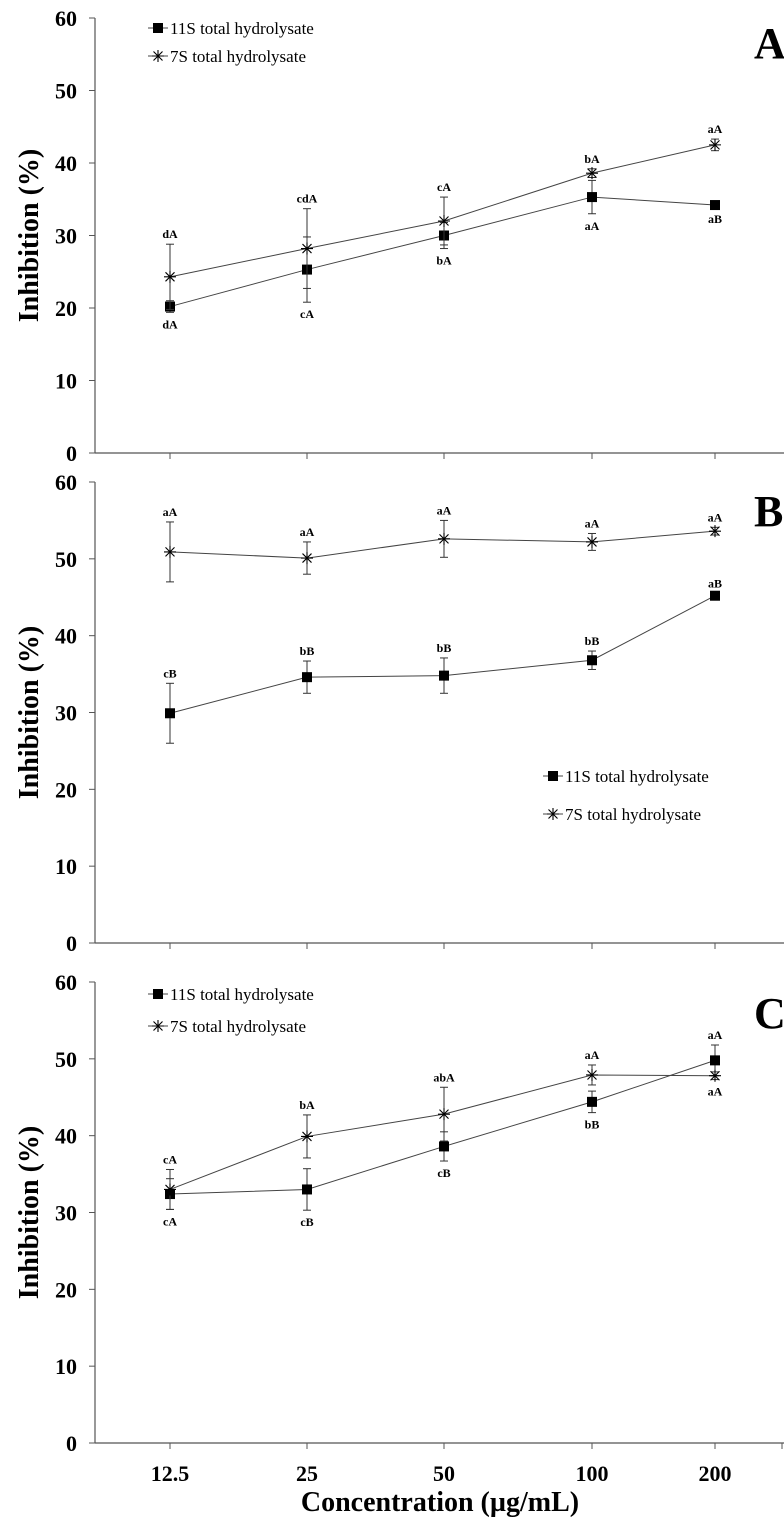 This screenshot has height=1521, width=784. What do you see at coordinates (592, 1473) in the screenshot?
I see `x-tick-label: 100` at bounding box center [592, 1473].